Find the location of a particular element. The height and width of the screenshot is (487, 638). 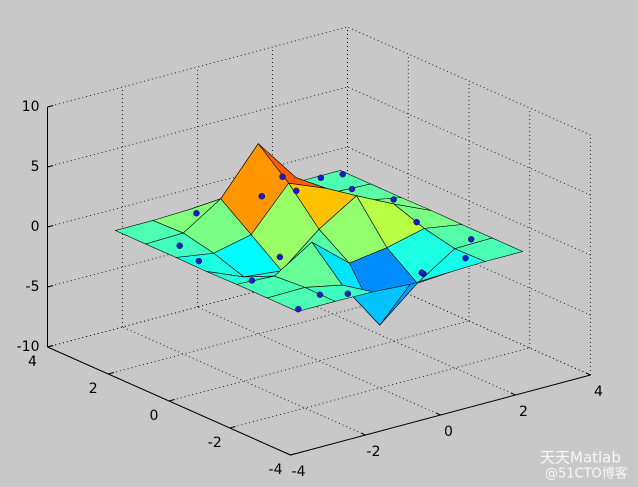

z-tick-label: 0 is located at coordinates (35, 227).